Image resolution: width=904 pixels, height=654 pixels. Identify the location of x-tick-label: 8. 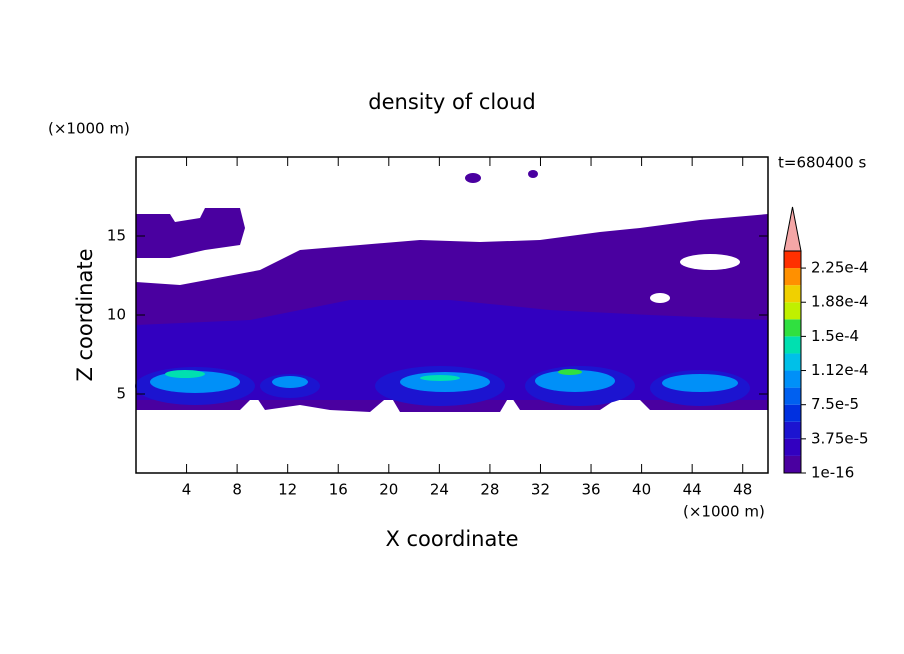
(237, 490).